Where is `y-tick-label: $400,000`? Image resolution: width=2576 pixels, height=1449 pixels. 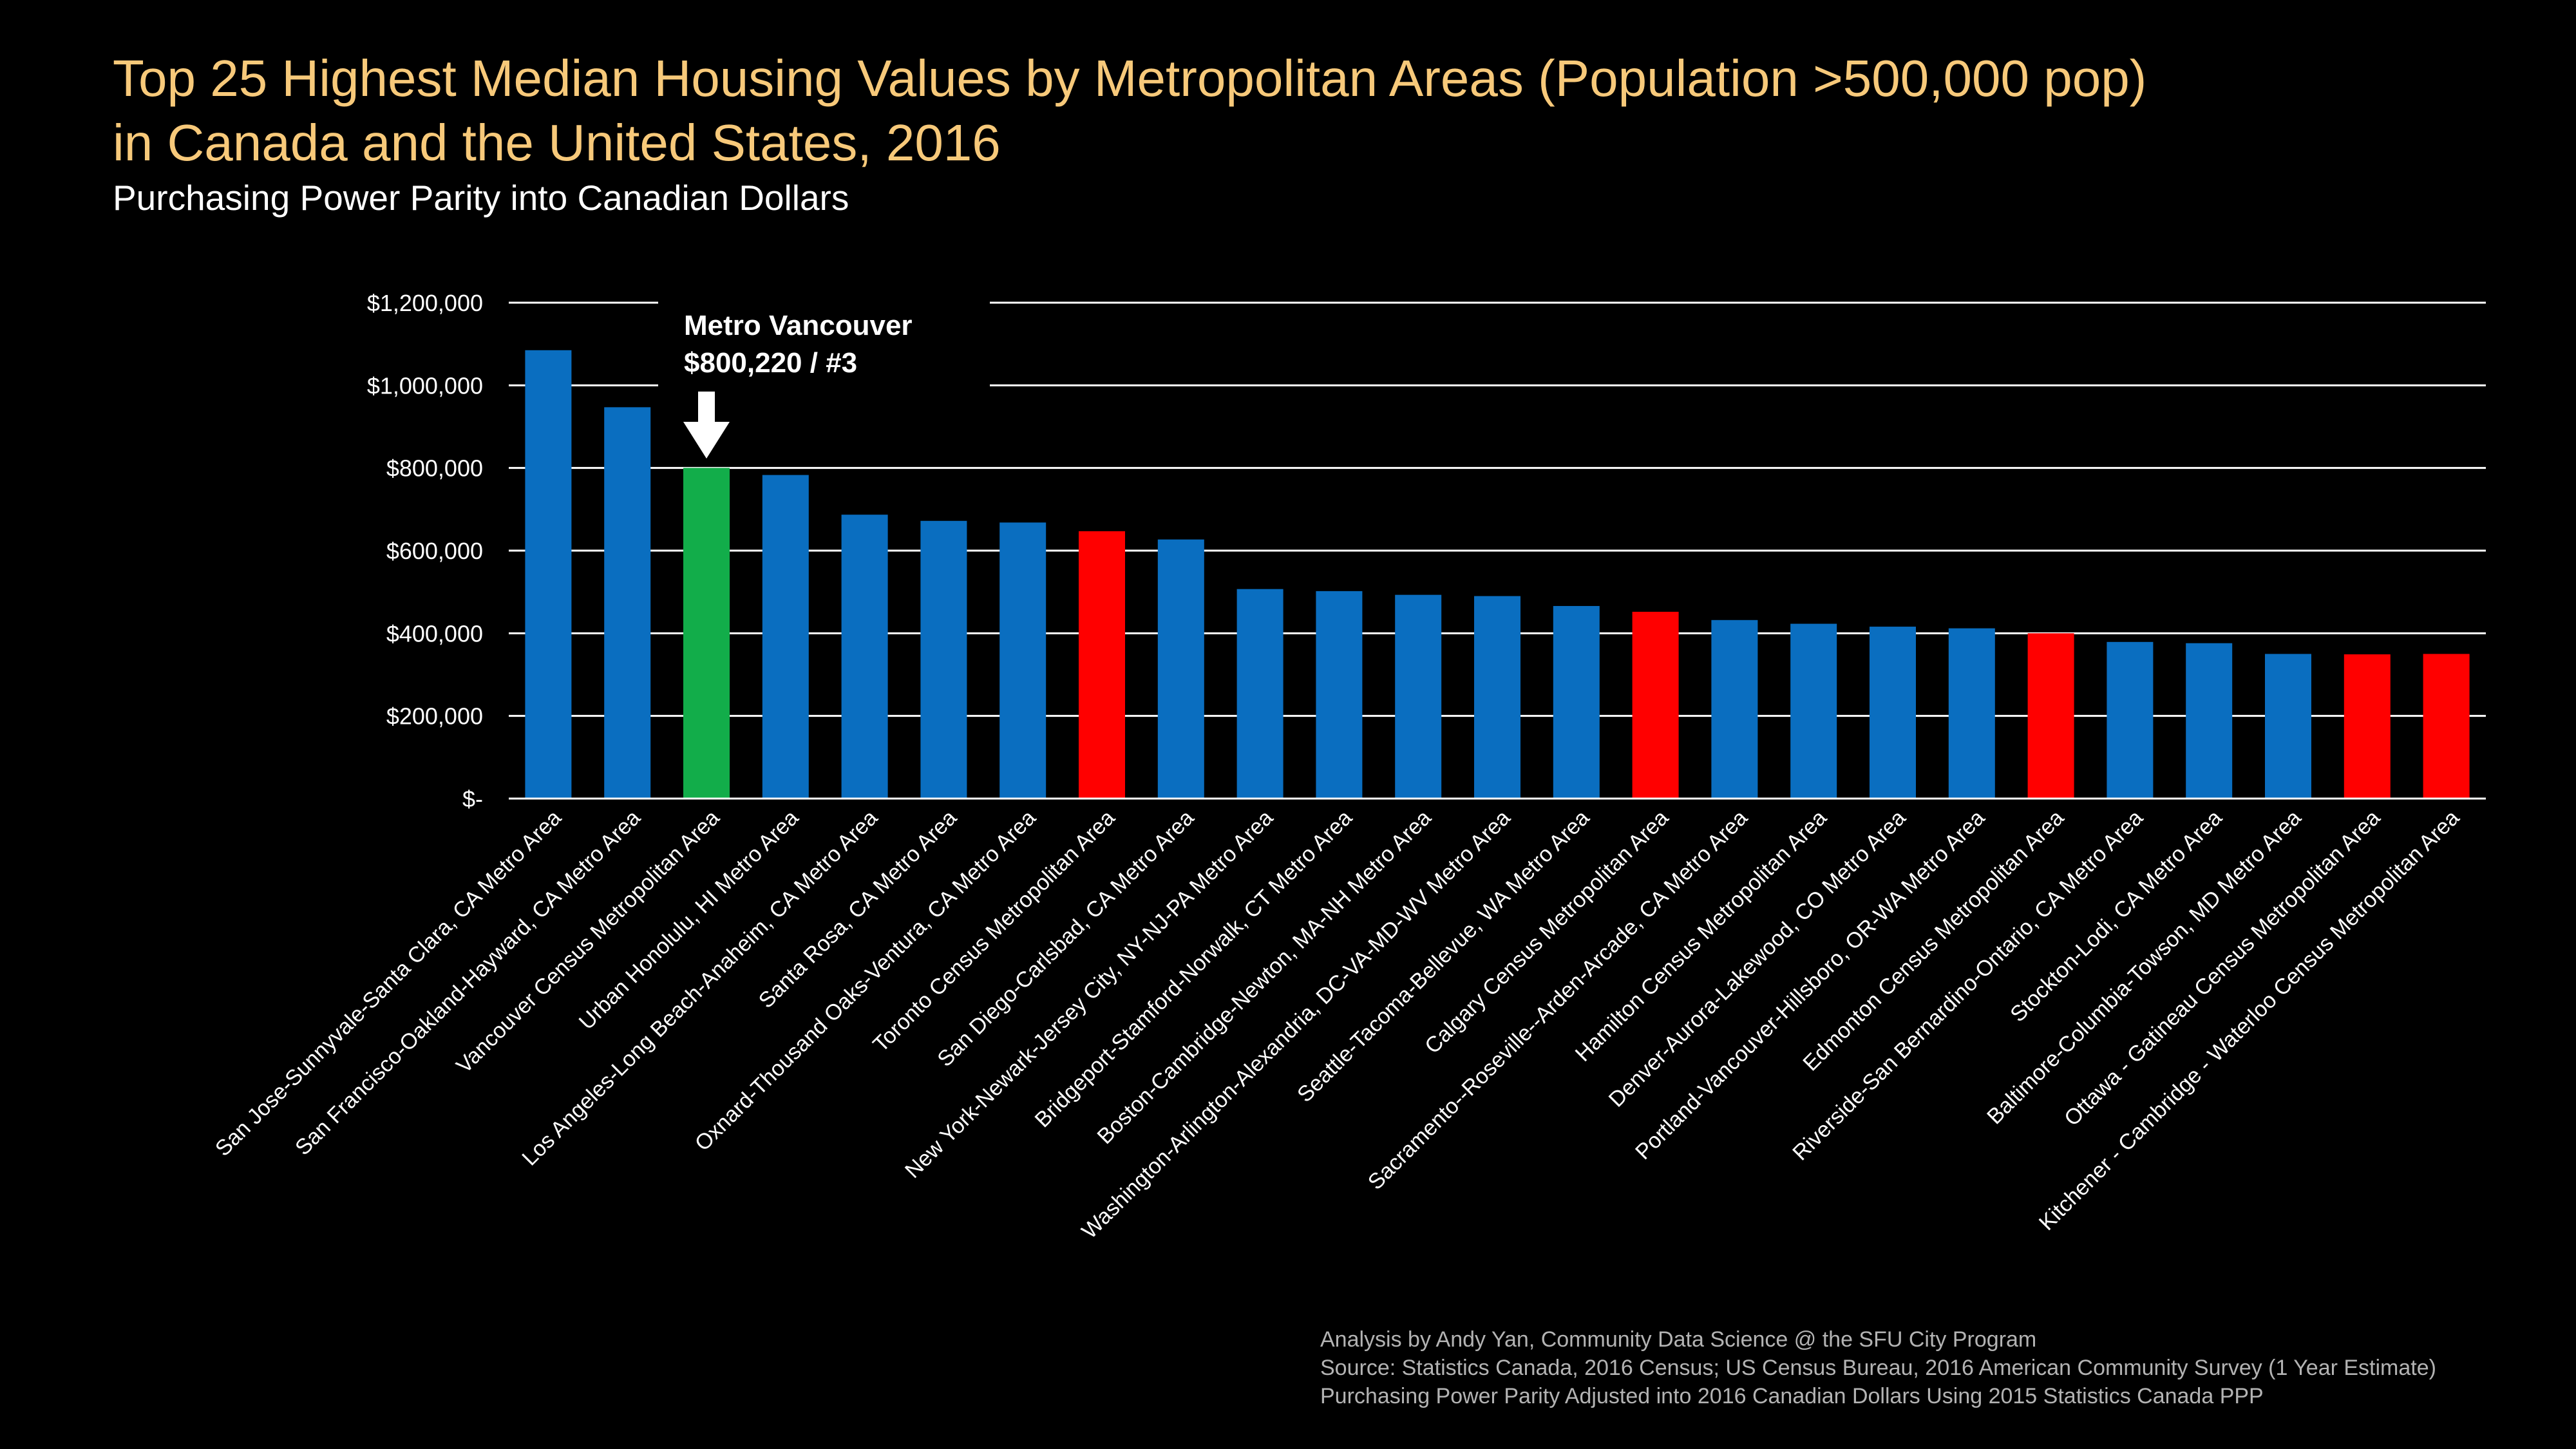 y-tick-label: $400,000 is located at coordinates (434, 634).